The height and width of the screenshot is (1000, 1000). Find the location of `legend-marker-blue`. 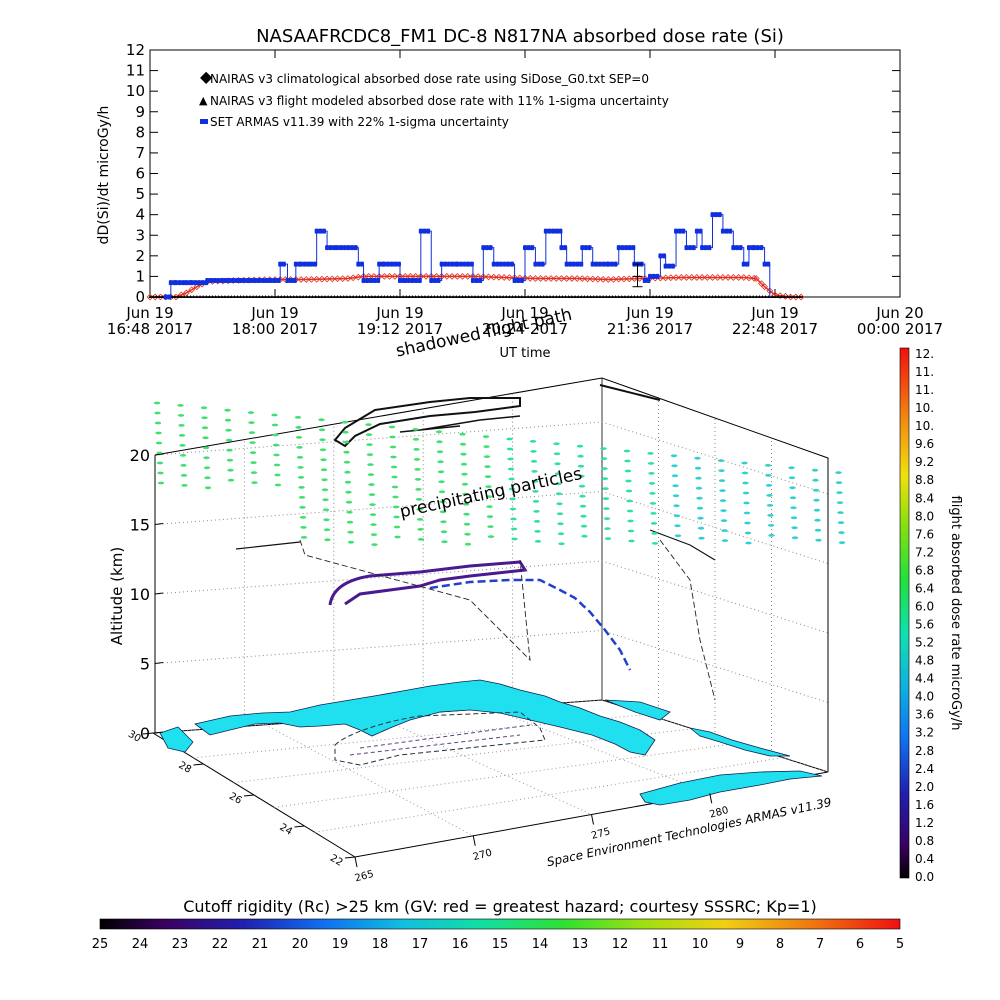

legend-marker-blue is located at coordinates (204, 121).